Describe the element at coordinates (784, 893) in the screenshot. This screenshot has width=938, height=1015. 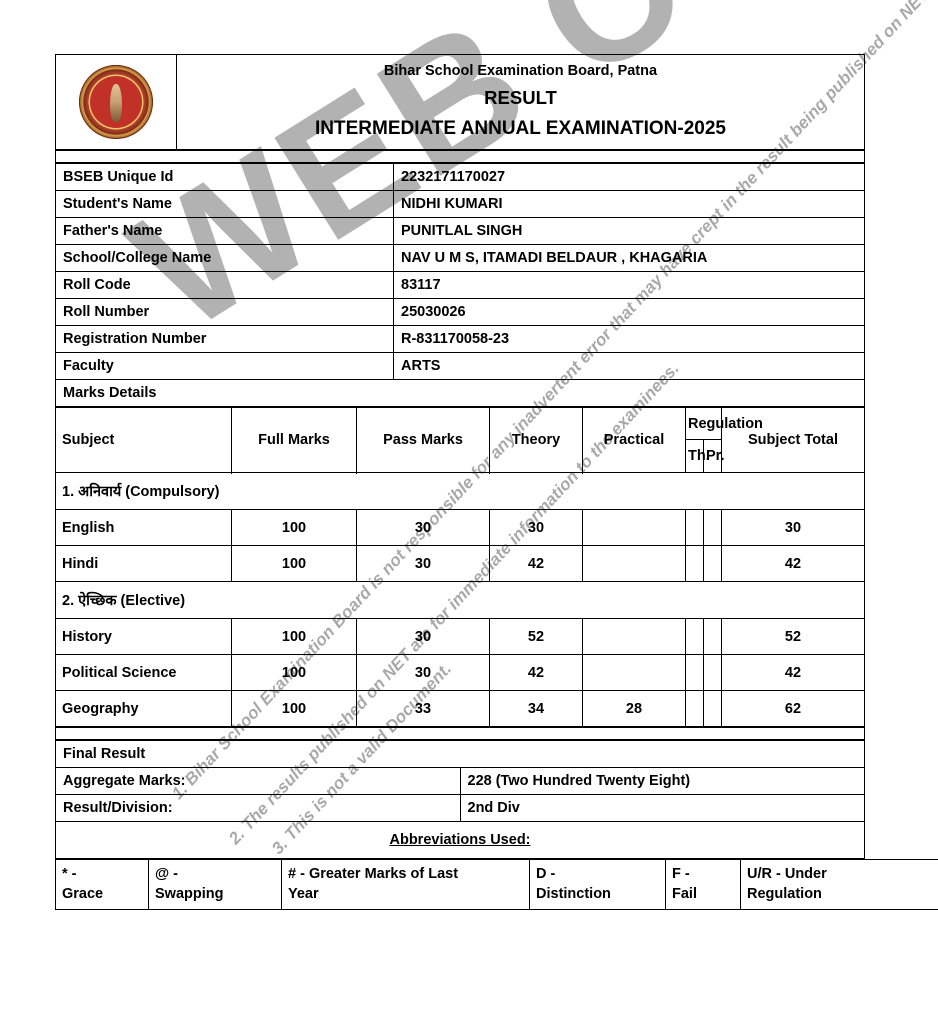
I see `abbrev-line-2: Regulation` at that location.